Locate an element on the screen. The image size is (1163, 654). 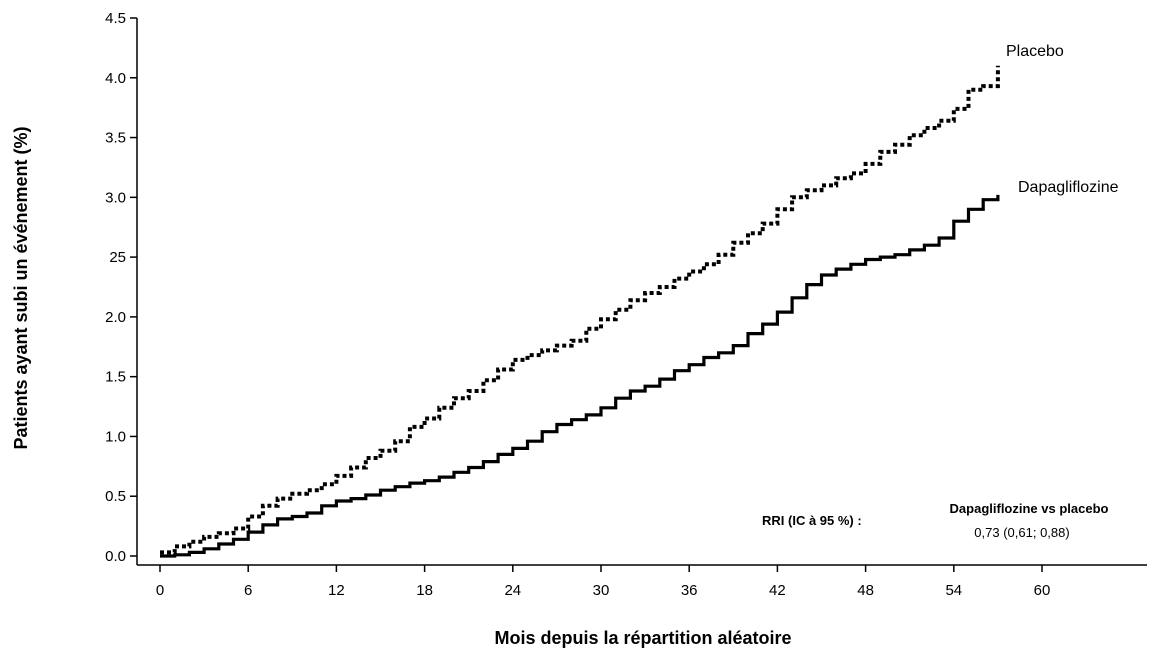
x-ticks: 0 6 12 18 24 30 36 42 48 54 60 is located at coordinates (603, 582).